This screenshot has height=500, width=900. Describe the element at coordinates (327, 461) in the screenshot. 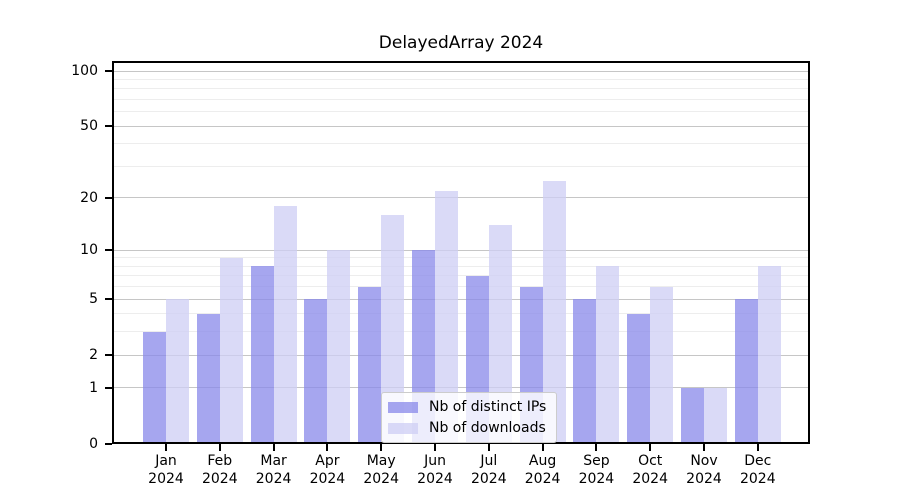

I see `x-tick-label-line: Apr` at that location.